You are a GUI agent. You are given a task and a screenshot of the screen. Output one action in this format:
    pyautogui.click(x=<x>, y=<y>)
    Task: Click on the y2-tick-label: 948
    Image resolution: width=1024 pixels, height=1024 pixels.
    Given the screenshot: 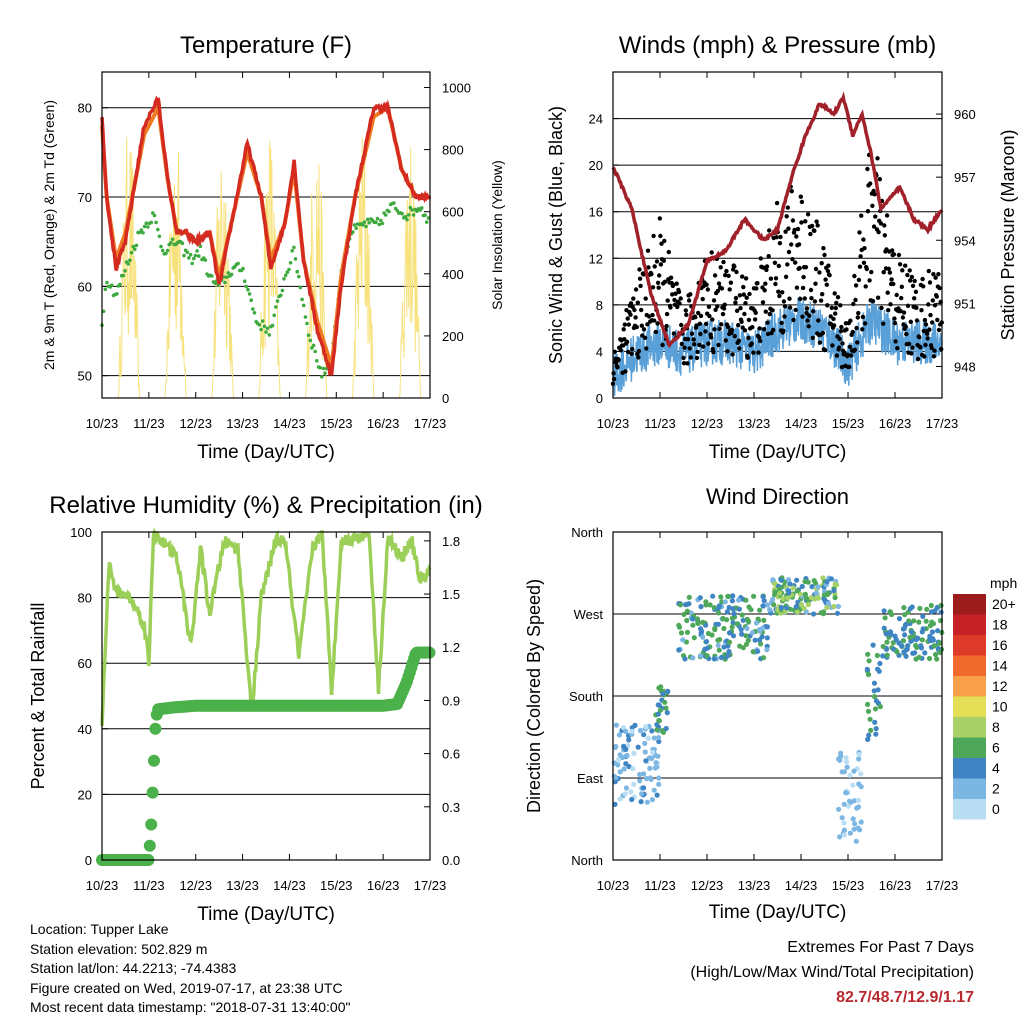 What is the action you would take?
    pyautogui.click(x=965, y=366)
    